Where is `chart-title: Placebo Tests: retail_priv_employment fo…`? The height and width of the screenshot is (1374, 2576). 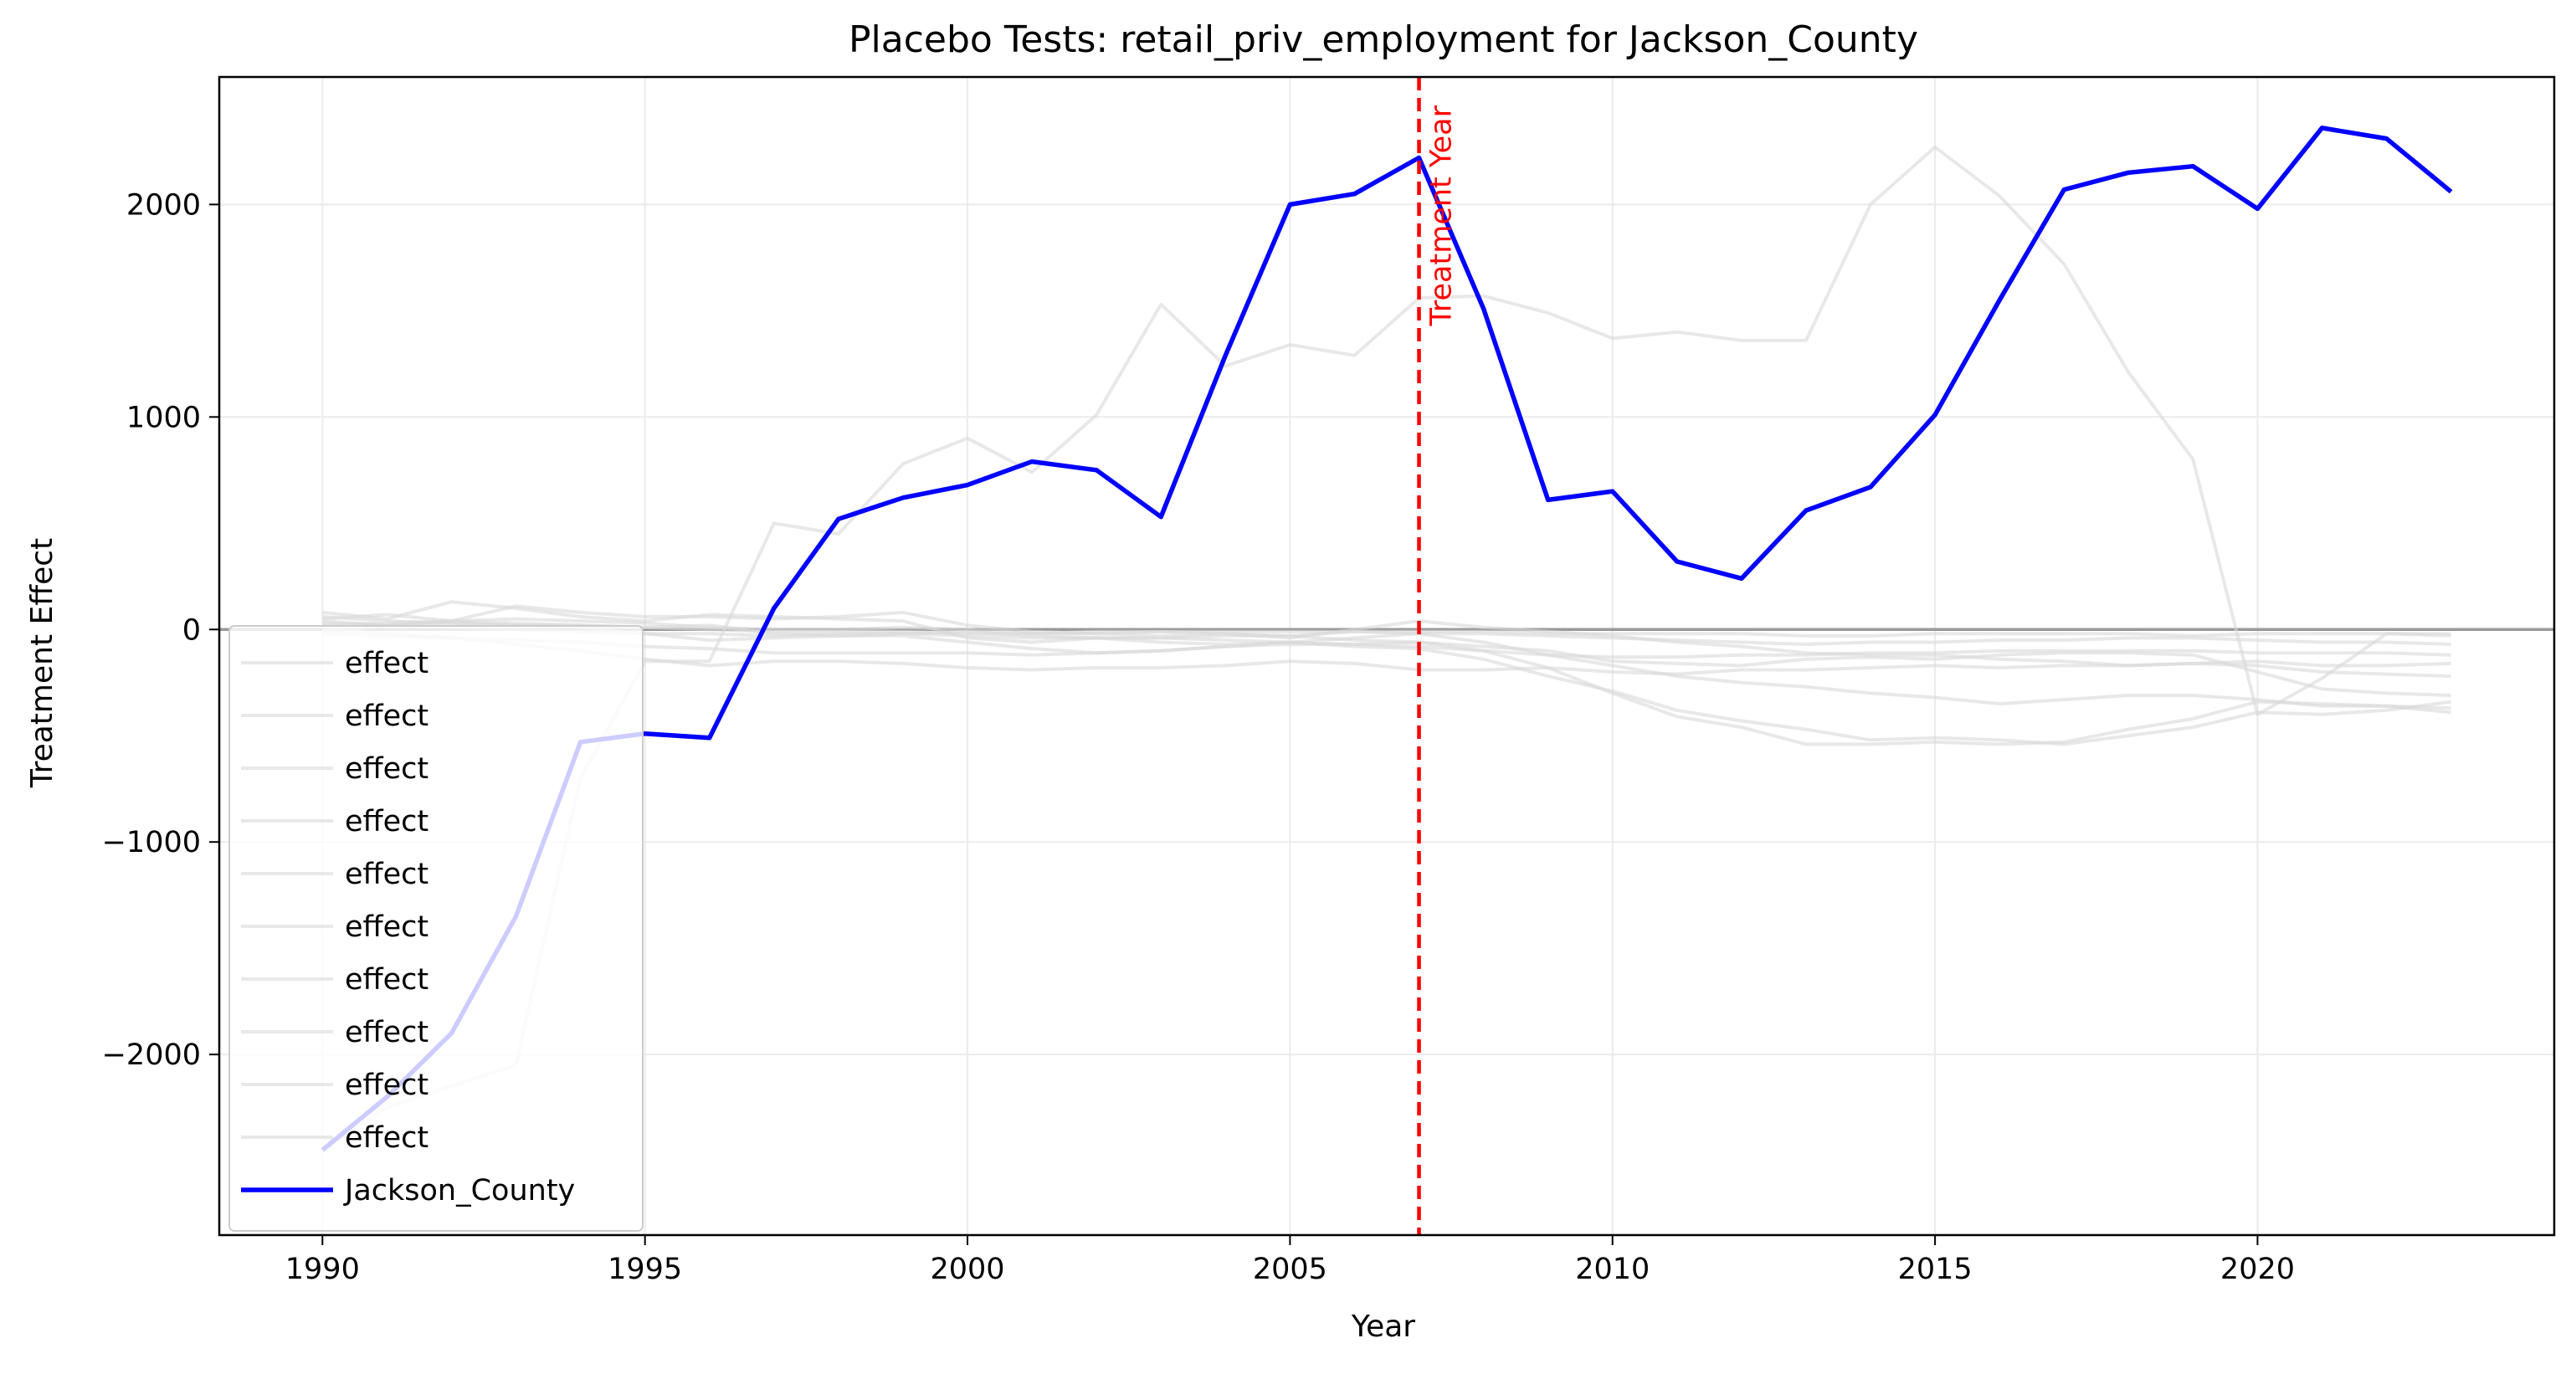 chart-title: Placebo Tests: retail_priv_employment fo… is located at coordinates (1383, 40).